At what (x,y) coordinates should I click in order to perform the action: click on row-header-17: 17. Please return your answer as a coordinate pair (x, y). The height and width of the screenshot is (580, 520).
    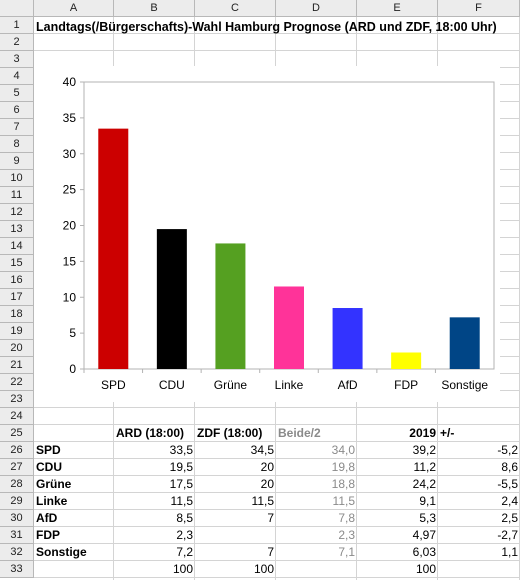
    Looking at the image, I should click on (17, 297).